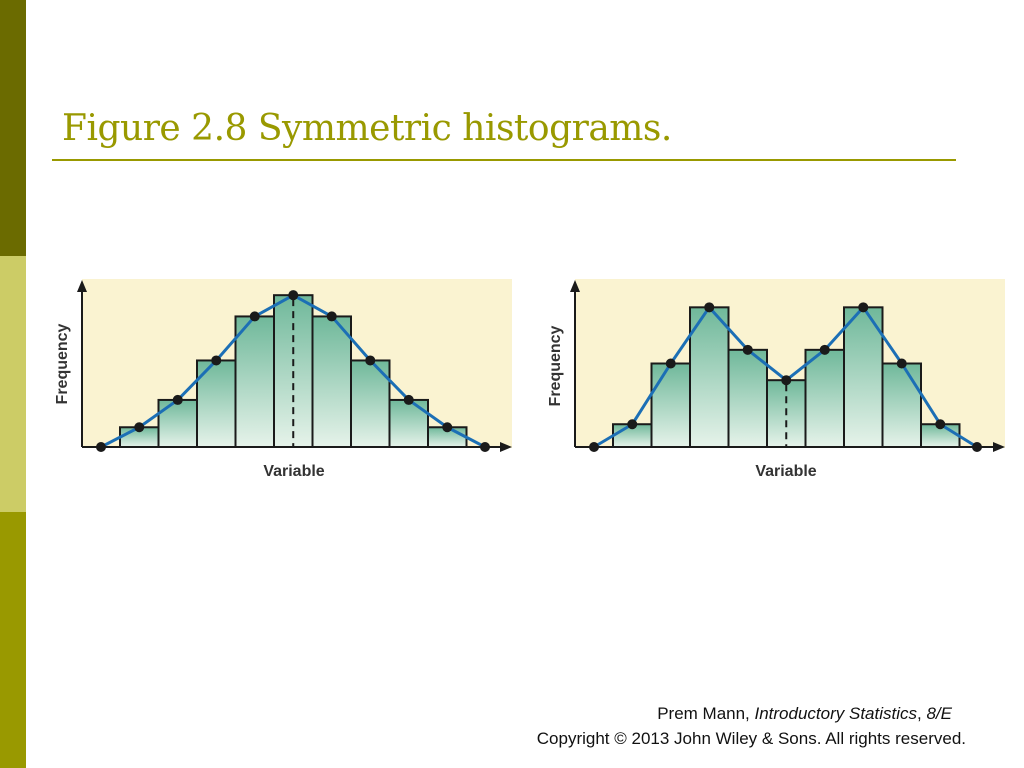 This screenshot has height=768, width=1024. Describe the element at coordinates (13, 128) in the screenshot. I see `side-band-top` at that location.